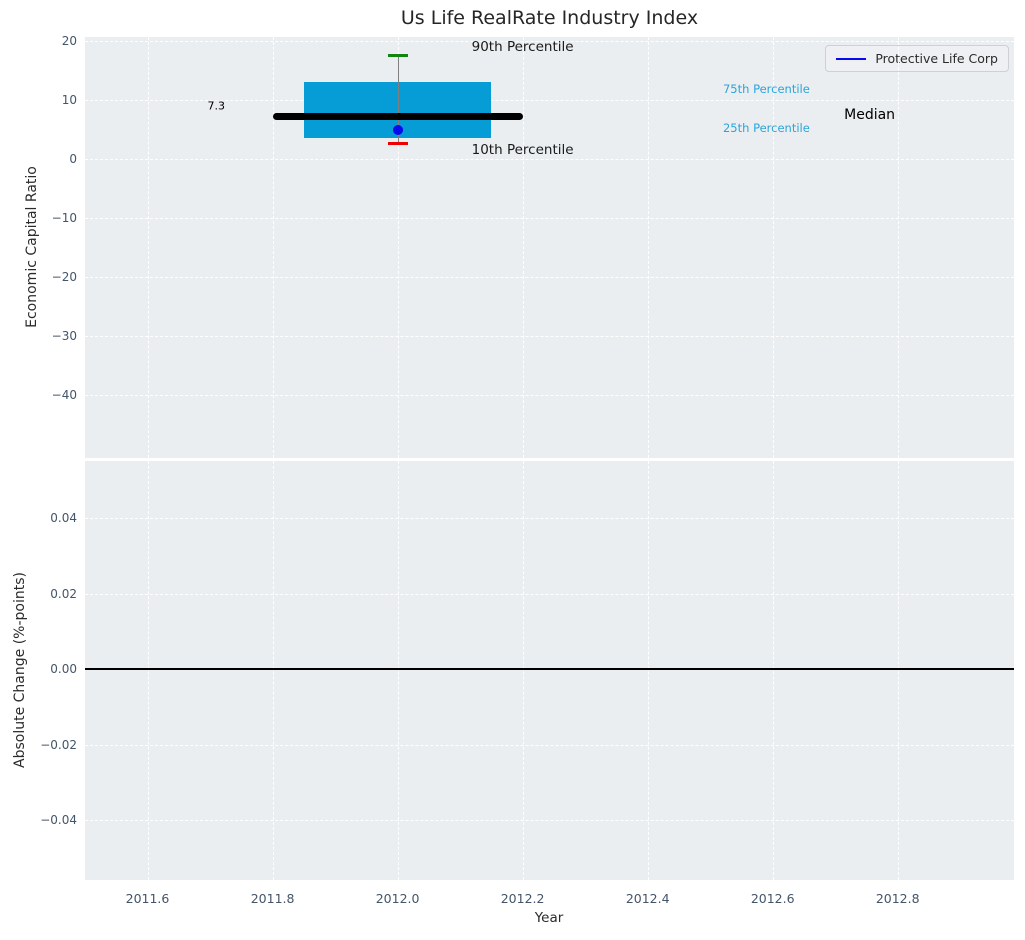 The width and height of the screenshot is (1025, 940). Describe the element at coordinates (397, 898) in the screenshot. I see `x-tick-label: 2012.0` at that location.